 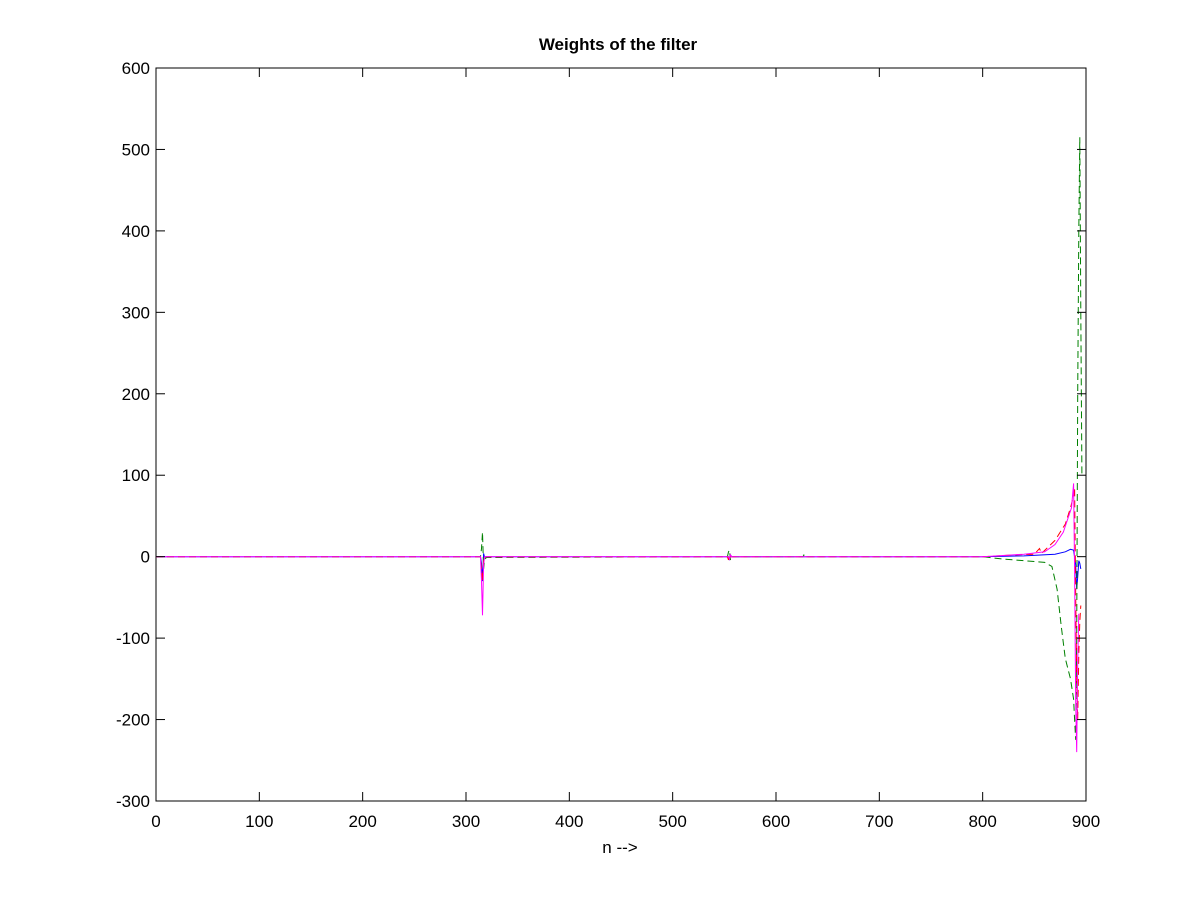 What do you see at coordinates (879, 821) in the screenshot?
I see `x-tick-label: 700` at bounding box center [879, 821].